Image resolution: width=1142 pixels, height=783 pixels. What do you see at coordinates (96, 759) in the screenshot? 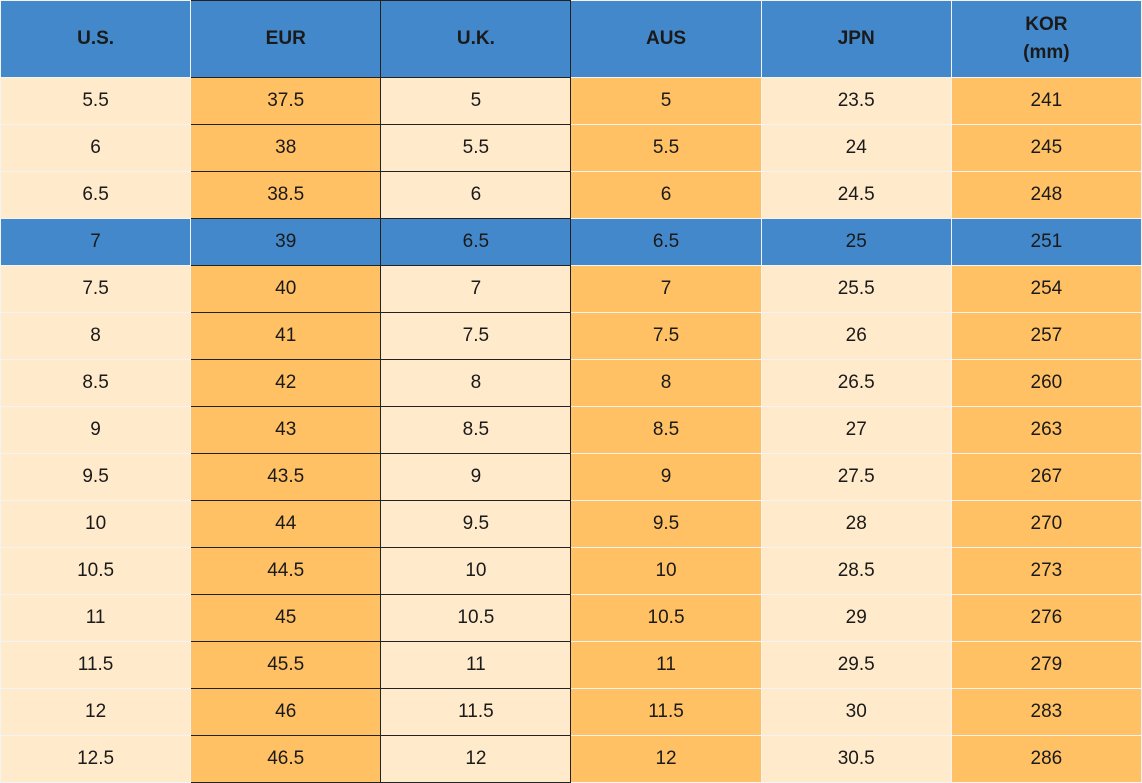
I see `table-cell: 12.5` at bounding box center [96, 759].